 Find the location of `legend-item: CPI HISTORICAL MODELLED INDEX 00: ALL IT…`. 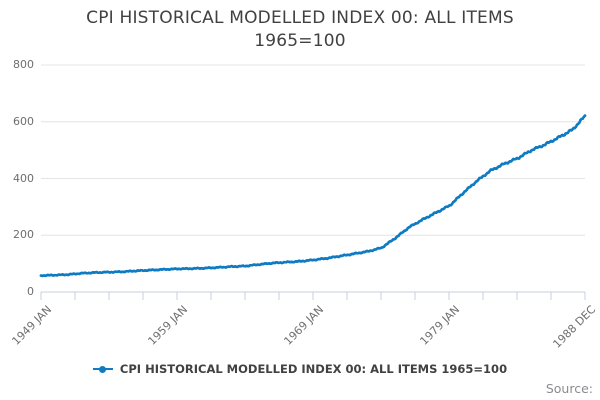

legend-item: CPI HISTORICAL MODELLED INDEX 00: ALL IT… is located at coordinates (300, 369).